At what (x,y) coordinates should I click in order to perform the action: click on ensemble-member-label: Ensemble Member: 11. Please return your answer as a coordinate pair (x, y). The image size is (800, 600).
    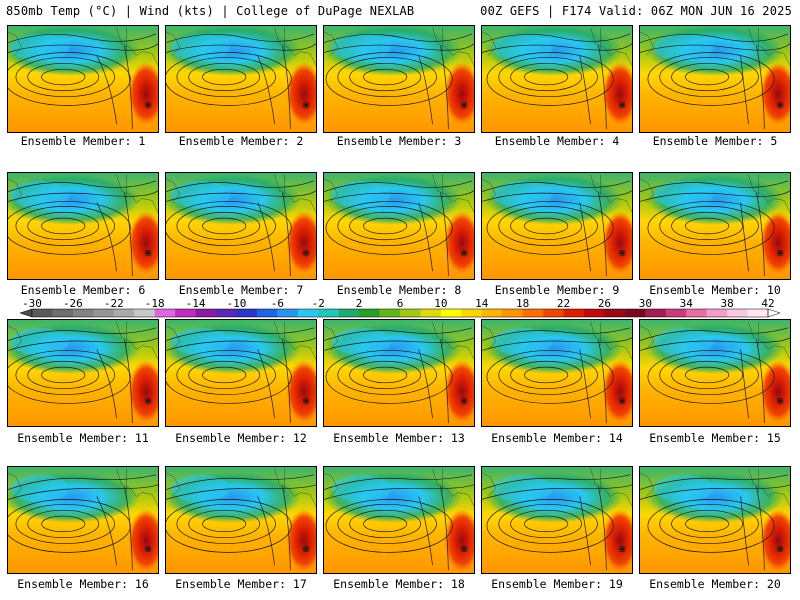
    Looking at the image, I should click on (83, 438).